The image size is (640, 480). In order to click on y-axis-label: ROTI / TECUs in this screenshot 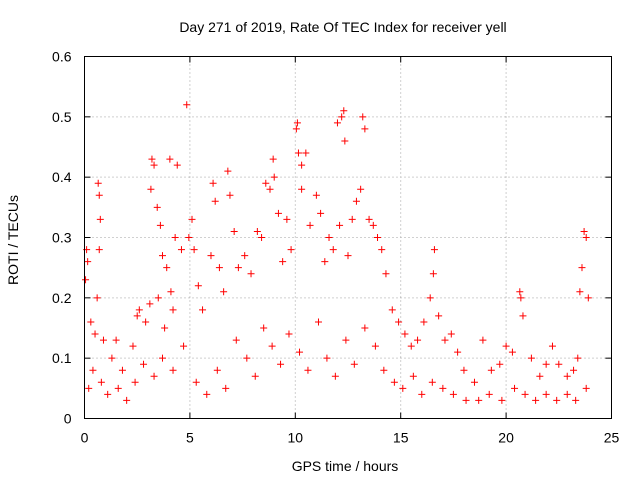, I will do `click(13, 240)`.